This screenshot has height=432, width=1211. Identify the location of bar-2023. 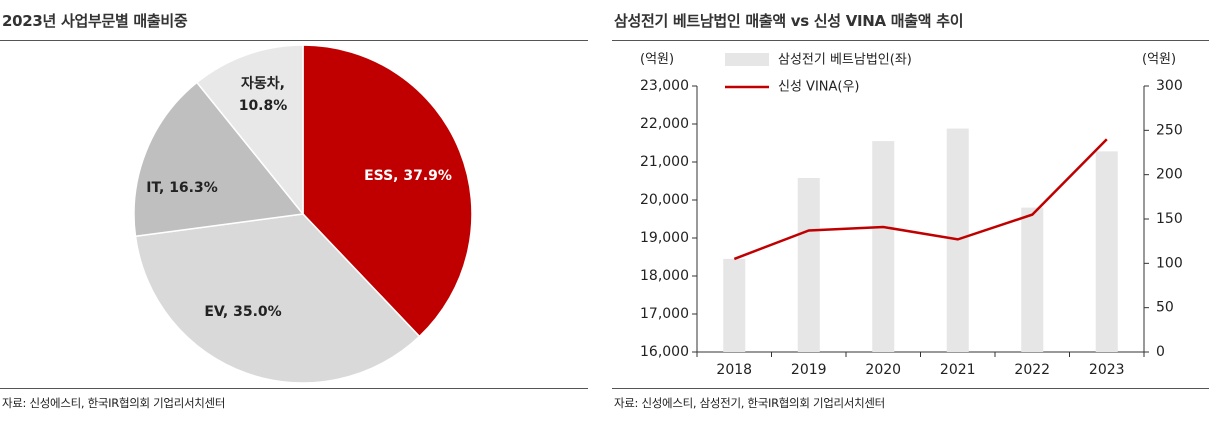
(1106, 251).